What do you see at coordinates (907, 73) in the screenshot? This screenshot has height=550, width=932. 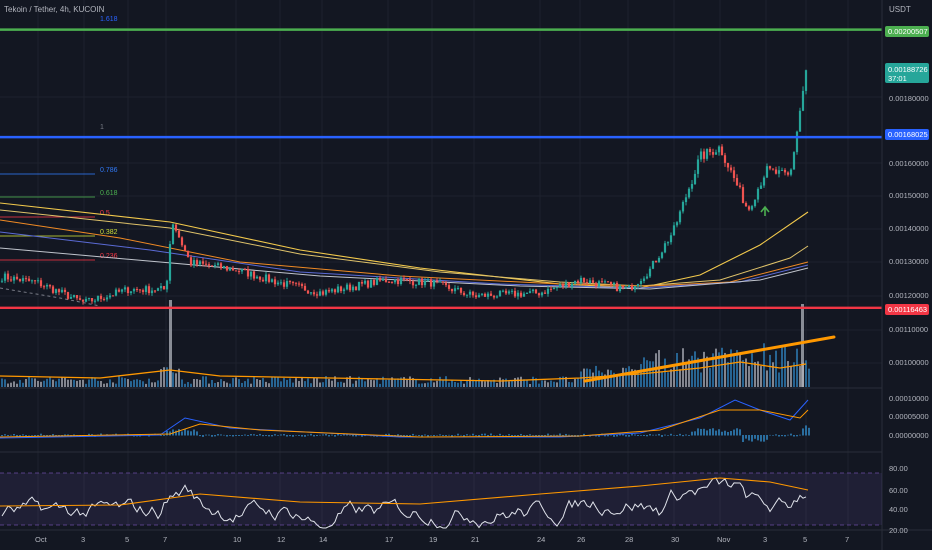 I see `current-price-label` at bounding box center [907, 73].